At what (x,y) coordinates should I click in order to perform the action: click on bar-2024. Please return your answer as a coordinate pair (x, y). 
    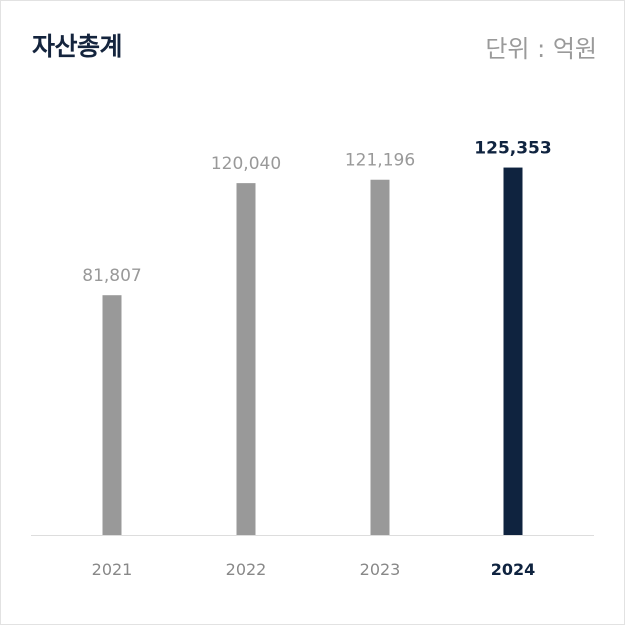
    Looking at the image, I should click on (513, 351).